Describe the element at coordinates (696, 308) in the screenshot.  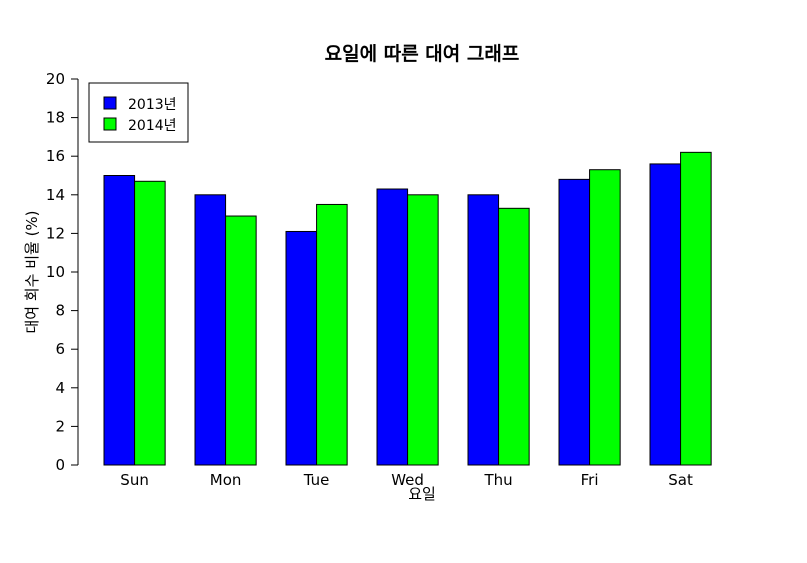
I see `bar-2014년-Sat` at that location.